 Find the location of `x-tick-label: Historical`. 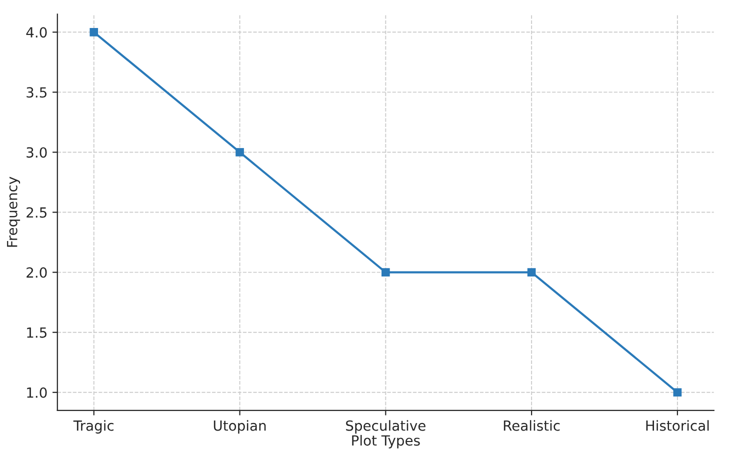

x-tick-label: Historical is located at coordinates (677, 425).